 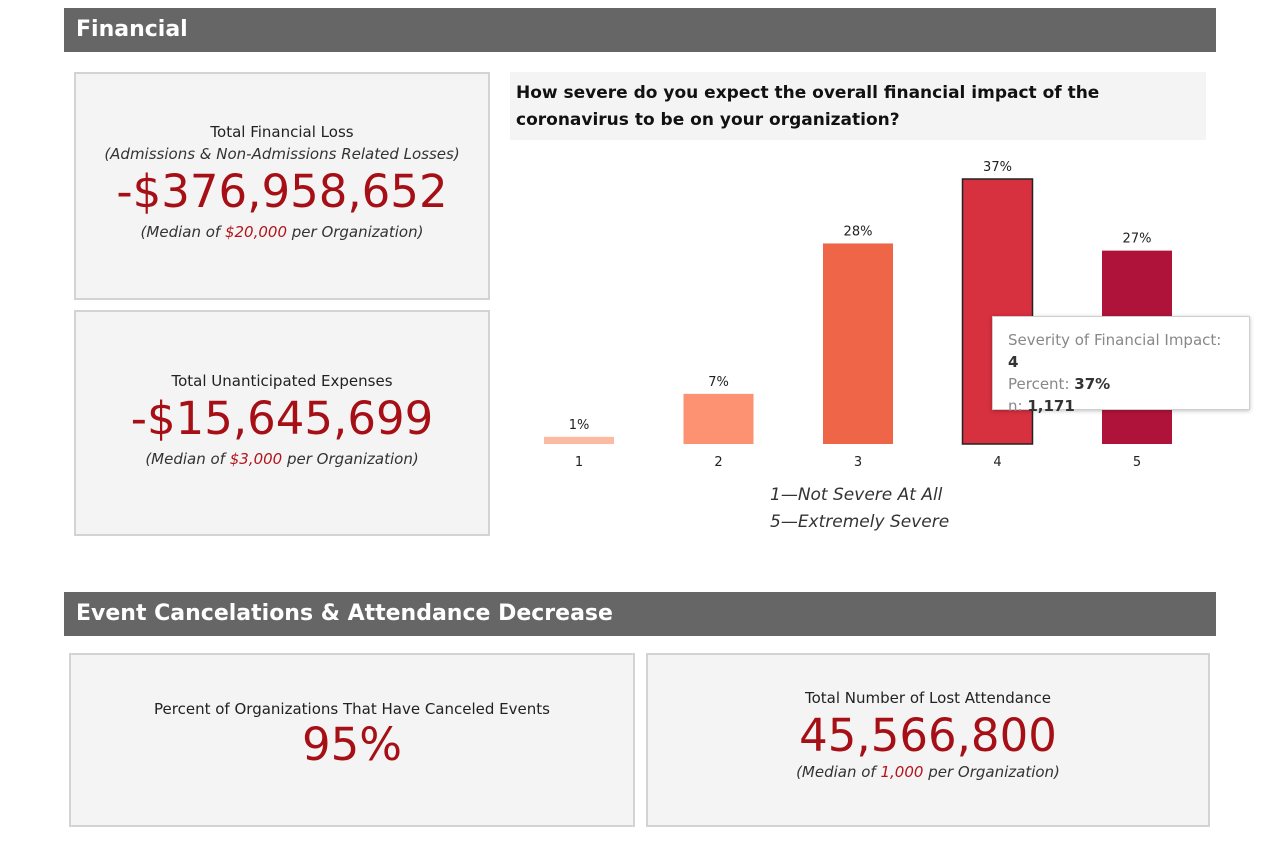 What do you see at coordinates (255, 232) in the screenshot?
I see `total-loss-median-value: $20,000` at bounding box center [255, 232].